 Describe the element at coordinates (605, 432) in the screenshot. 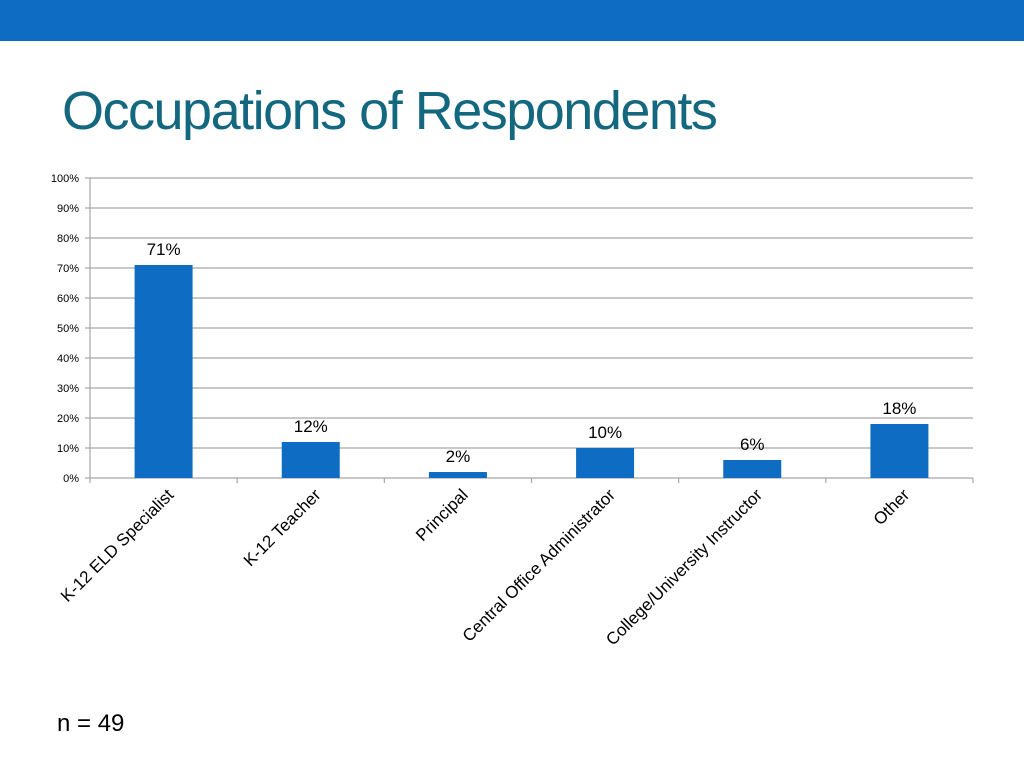

I see `data-label: 10%` at that location.